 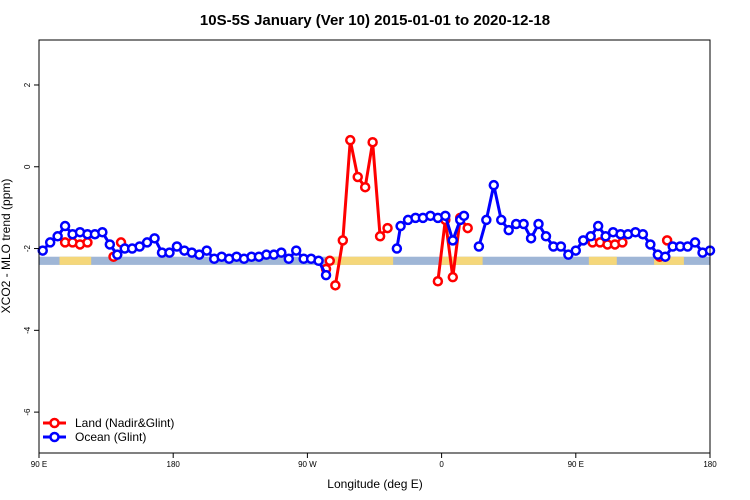 I want to click on legend: Land (Nadir&Glint) Ocean (Glint), so click(x=108, y=430).